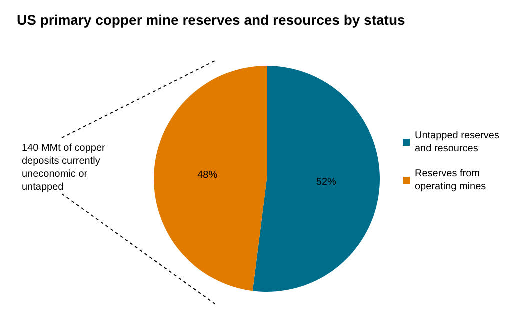 This screenshot has height=323, width=524. I want to click on data-label: 52%, so click(326, 182).